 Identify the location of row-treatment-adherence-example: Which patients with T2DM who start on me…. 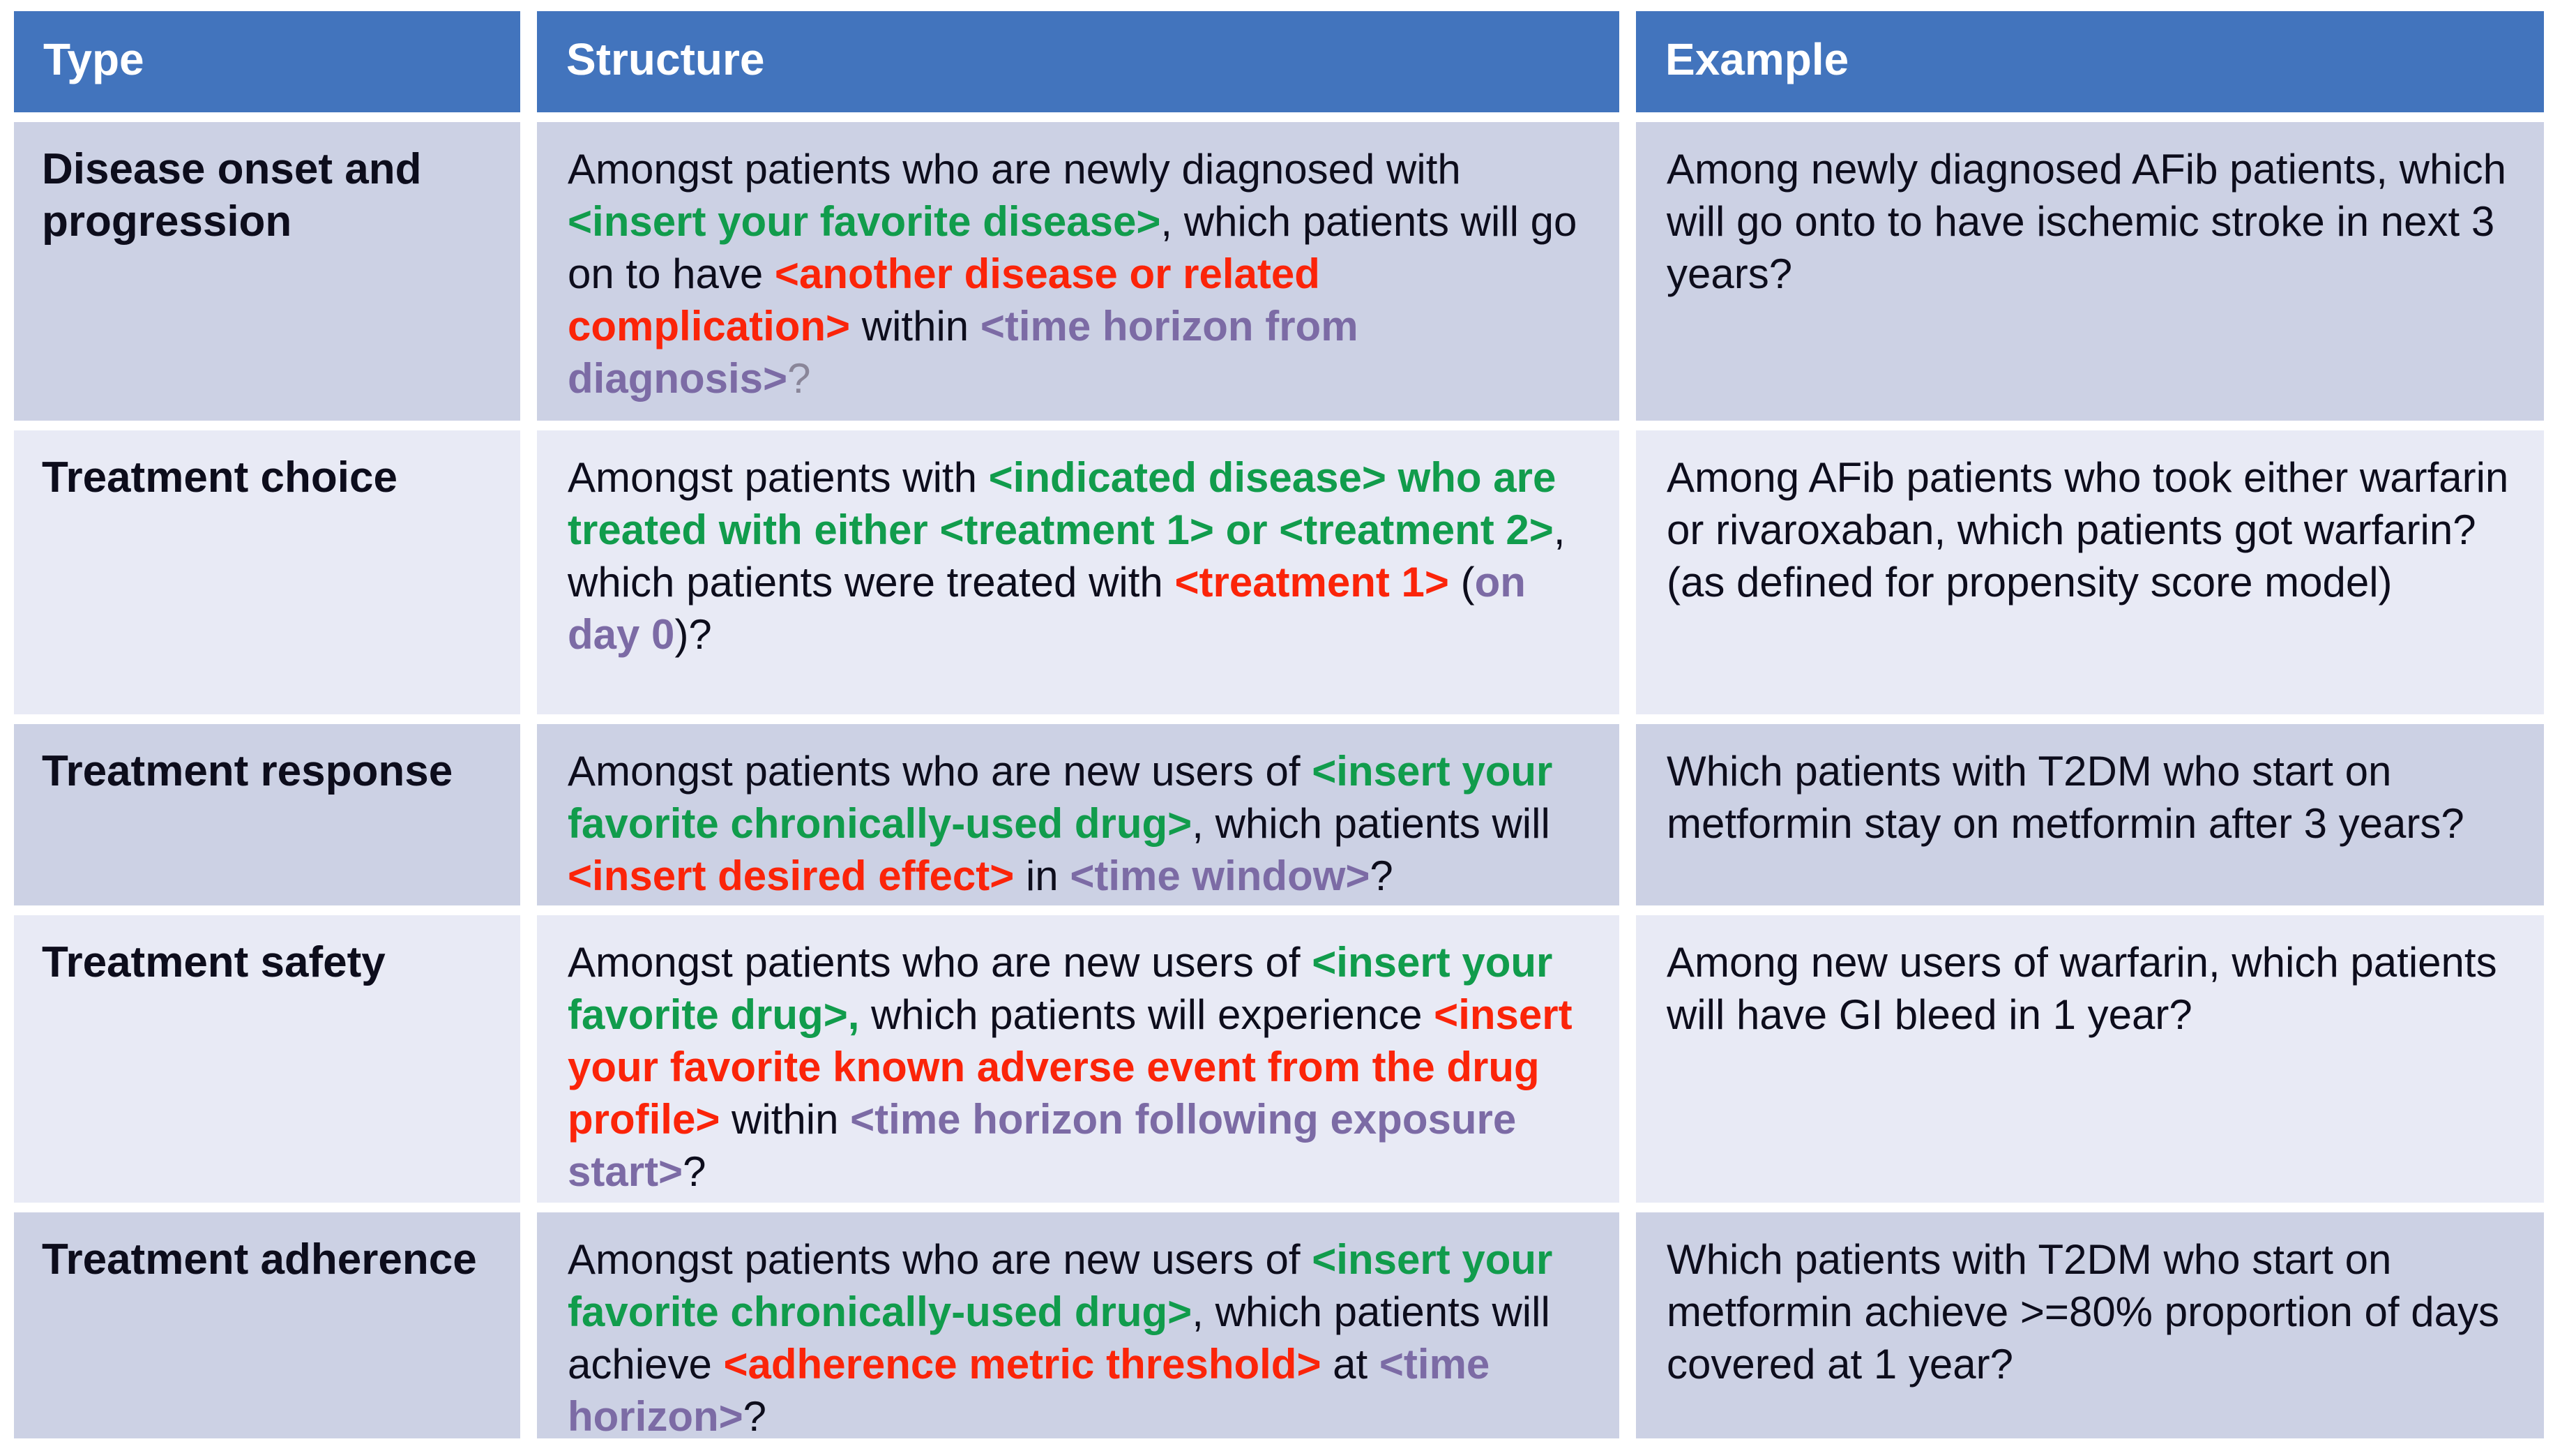
(2090, 1325).